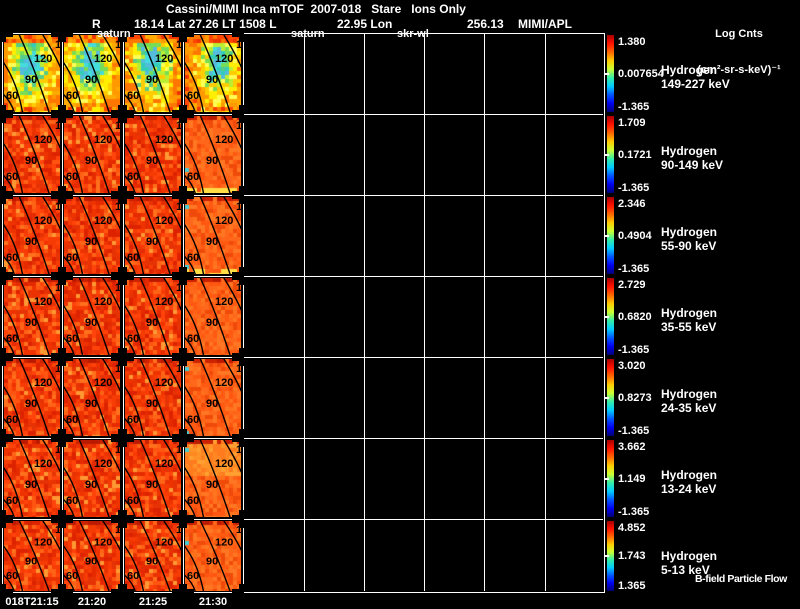 The height and width of the screenshot is (609, 800). Describe the element at coordinates (632, 447) in the screenshot. I see `colorbar-max-label: 3.662` at that location.